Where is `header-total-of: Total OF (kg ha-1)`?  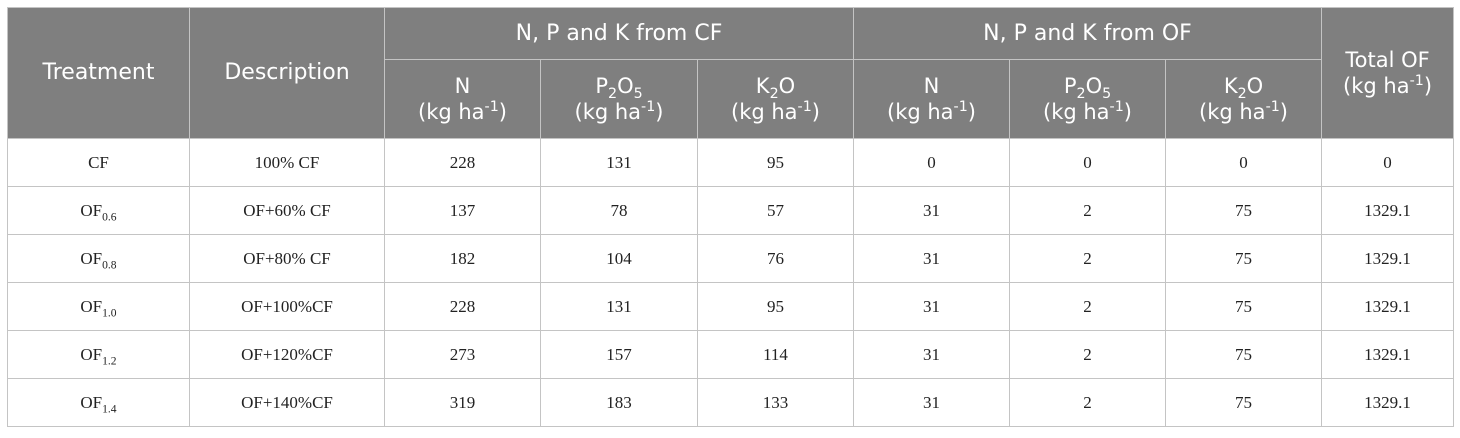 header-total-of: Total OF (kg ha-1) is located at coordinates (1388, 73).